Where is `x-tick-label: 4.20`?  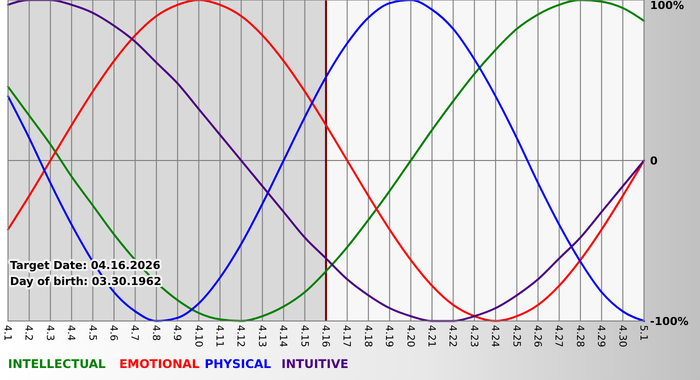
x-tick-label: 4.20 is located at coordinates (410, 336).